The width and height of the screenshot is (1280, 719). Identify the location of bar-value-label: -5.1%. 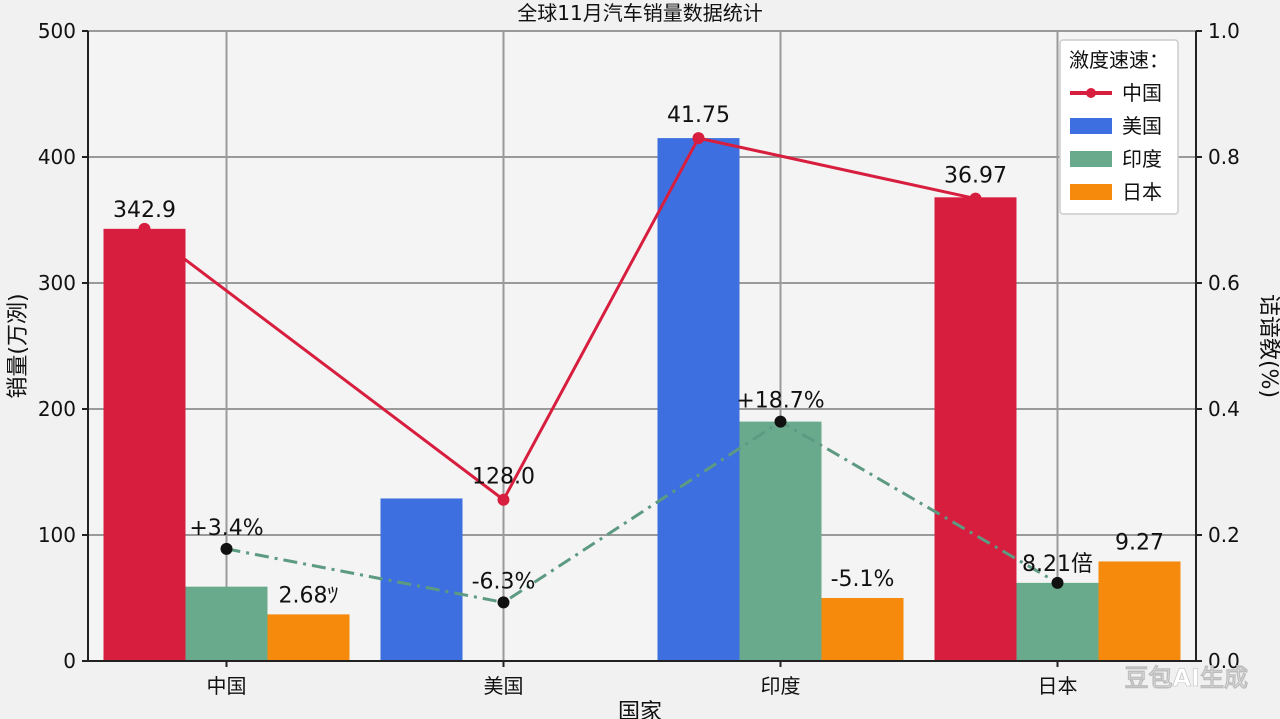
(863, 579).